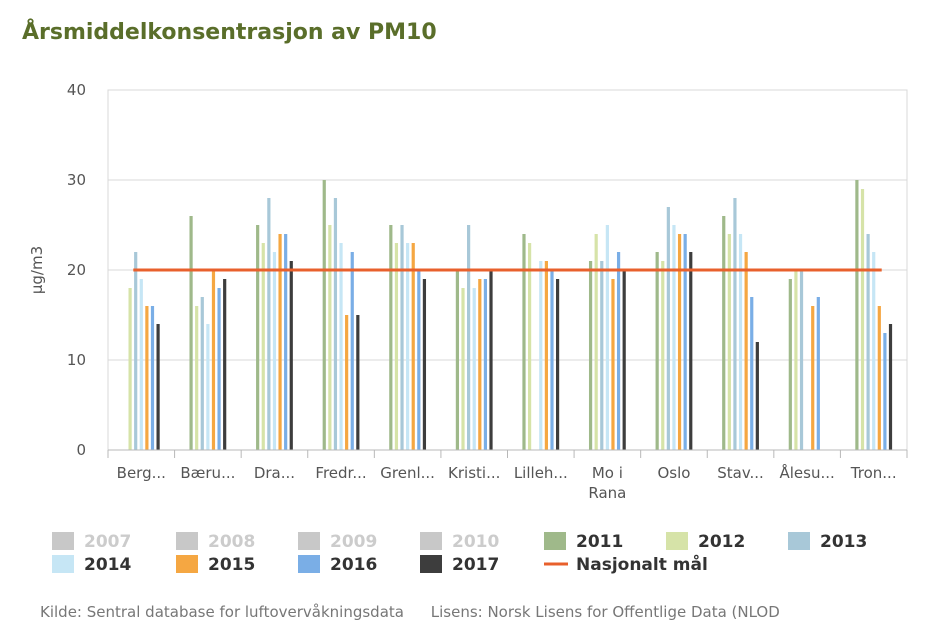 The width and height of the screenshot is (943, 639). What do you see at coordinates (337, 542) in the screenshot?
I see `legend-item: 2009` at bounding box center [337, 542].